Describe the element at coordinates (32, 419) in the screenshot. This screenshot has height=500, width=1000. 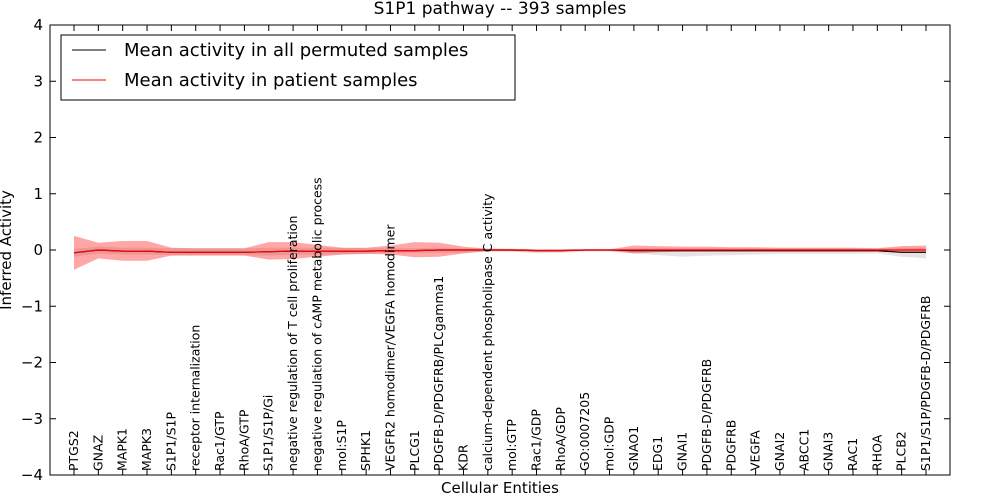
I see `y-tick-label: −3` at that location.